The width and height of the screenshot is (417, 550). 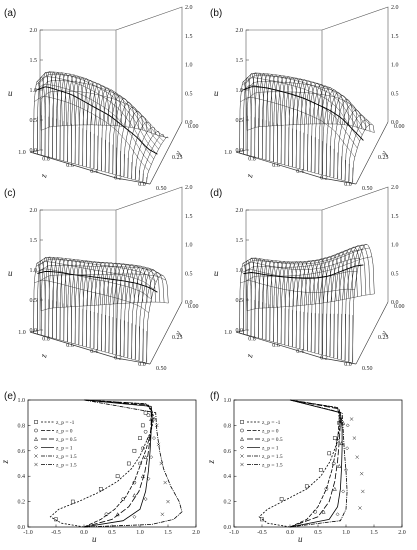 What do you see at coordinates (228, 401) in the screenshot?
I see `y-tick-label: 1.0` at bounding box center [228, 401].